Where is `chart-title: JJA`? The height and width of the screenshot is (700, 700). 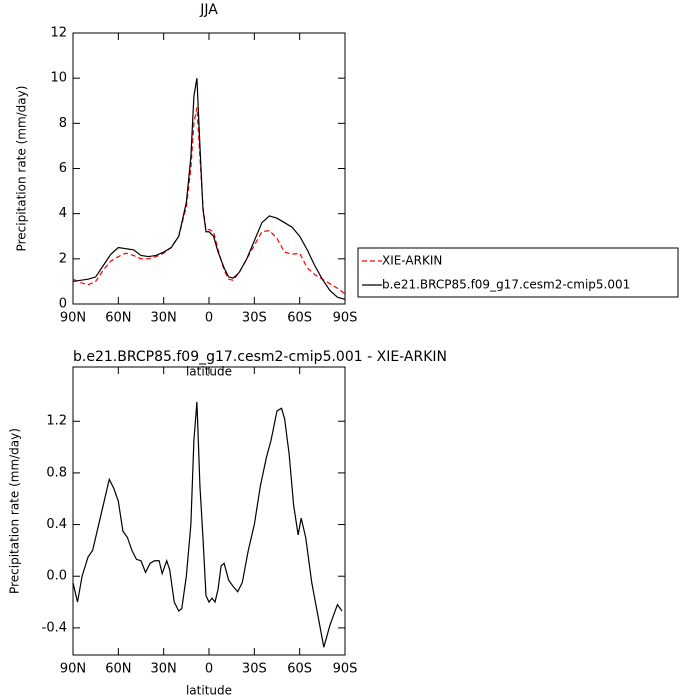
chart-title: JJA is located at coordinates (208, 10).